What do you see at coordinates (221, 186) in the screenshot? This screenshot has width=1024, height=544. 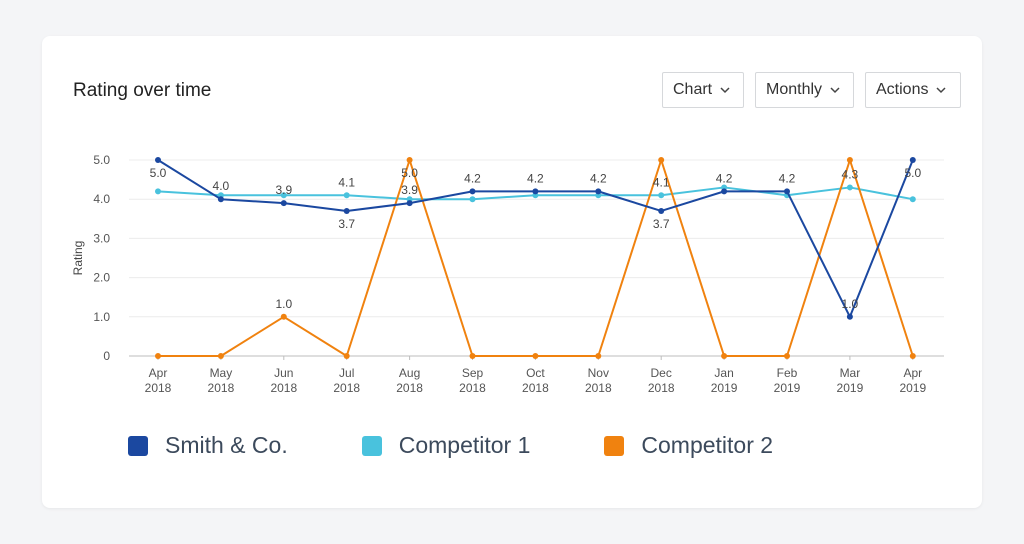 I see `data-label: 4.0` at bounding box center [221, 186].